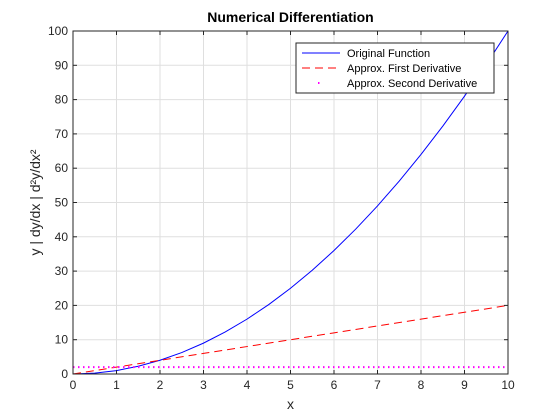 The image size is (560, 420). Describe the element at coordinates (247, 385) in the screenshot. I see `x-tick-label: 4` at that location.